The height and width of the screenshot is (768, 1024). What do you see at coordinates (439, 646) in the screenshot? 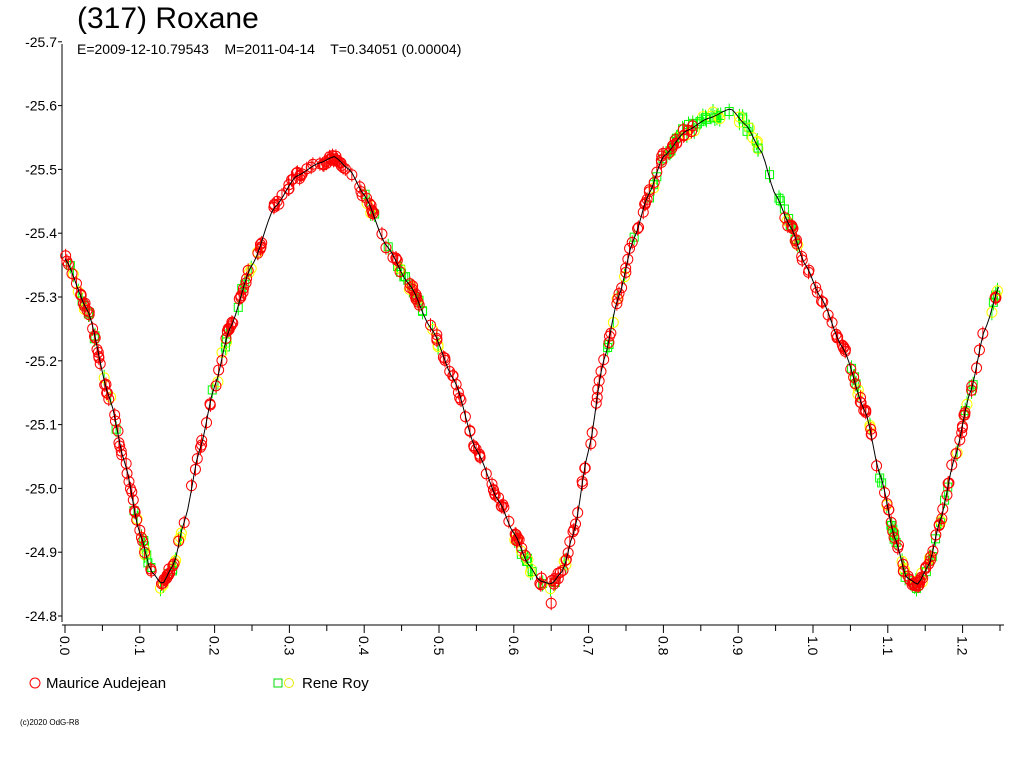
I see `x-tick-label: 0.5` at bounding box center [439, 646].